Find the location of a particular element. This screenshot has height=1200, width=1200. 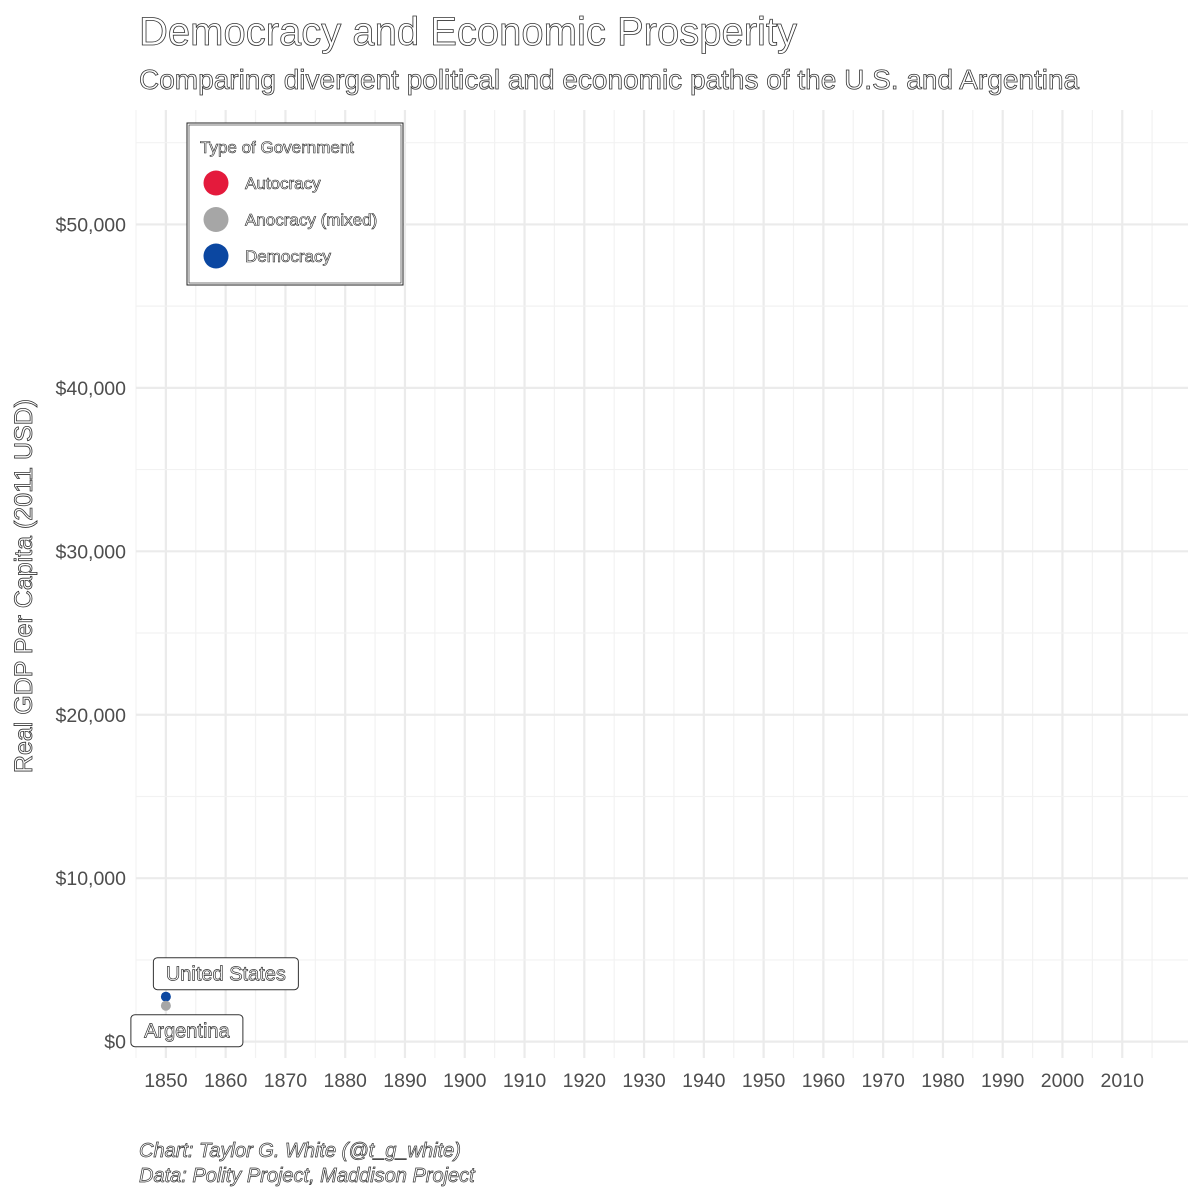

x-tick-label: 1850 is located at coordinates (166, 1081).